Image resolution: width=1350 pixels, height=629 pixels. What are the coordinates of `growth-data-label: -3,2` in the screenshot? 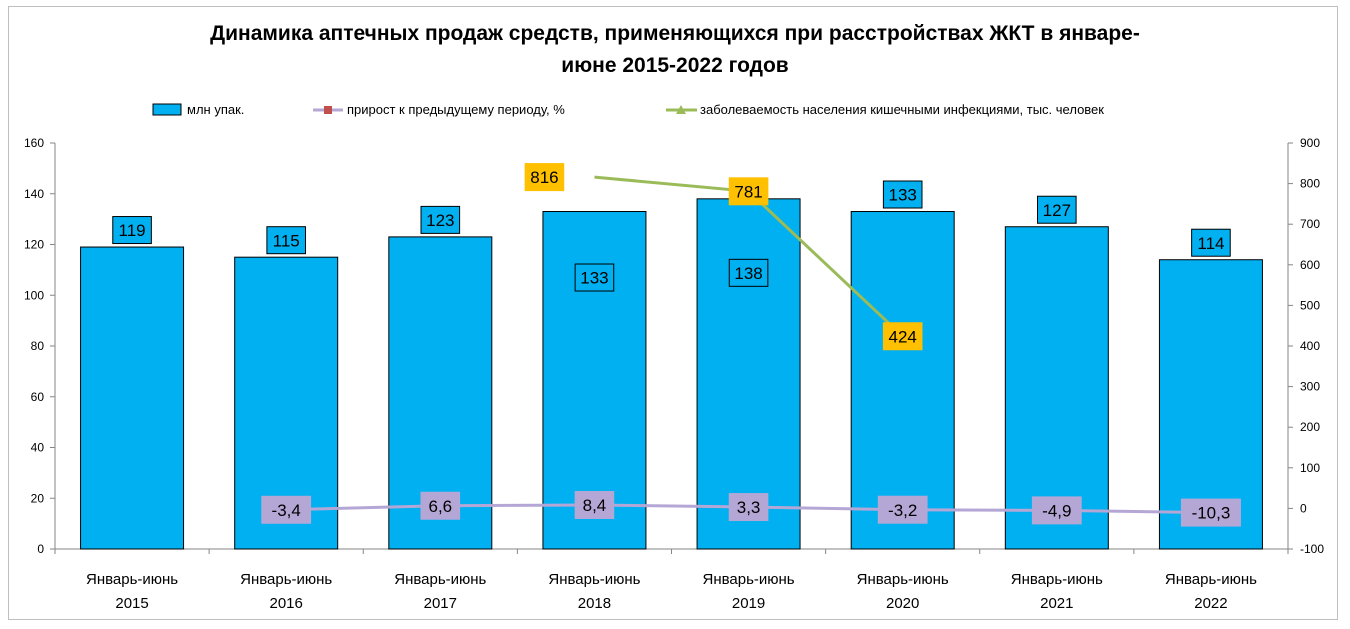 It's located at (902, 509).